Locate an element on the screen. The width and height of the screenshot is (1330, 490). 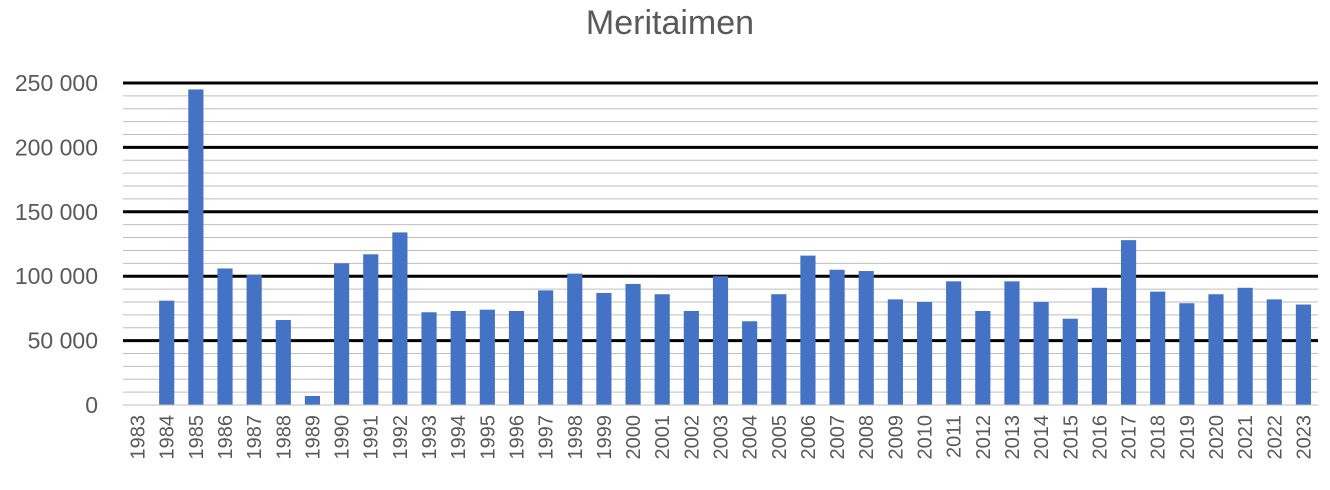
x-tick-label: 1988 is located at coordinates (284, 437).